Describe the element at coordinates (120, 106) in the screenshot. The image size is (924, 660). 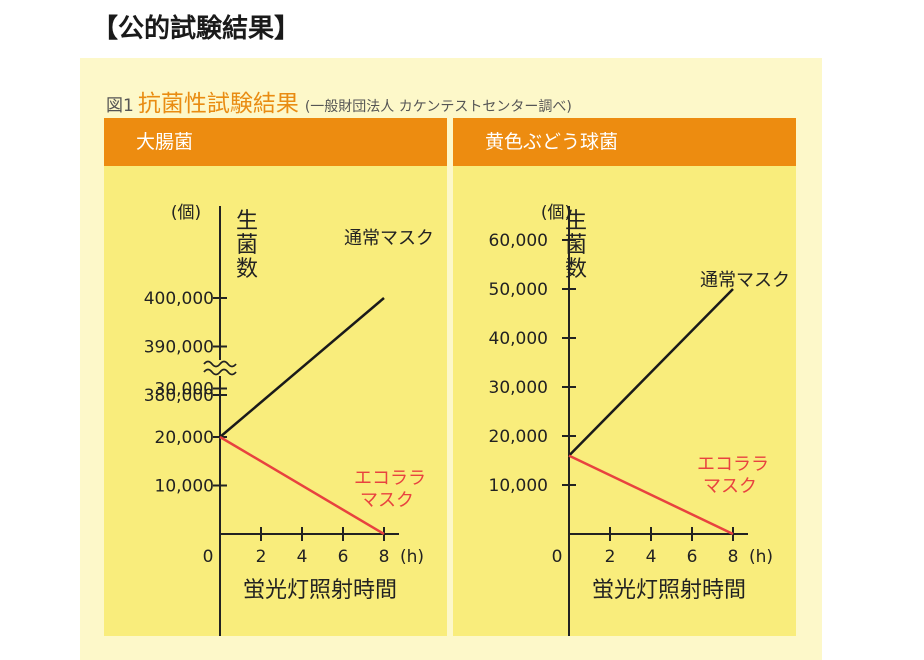
I see `figure-number: 図1` at that location.